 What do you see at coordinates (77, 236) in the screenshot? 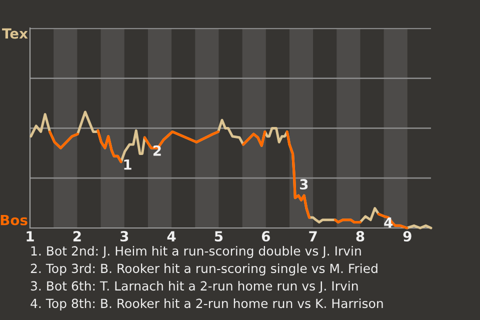
I see `x-tick-label: 2` at bounding box center [77, 236].